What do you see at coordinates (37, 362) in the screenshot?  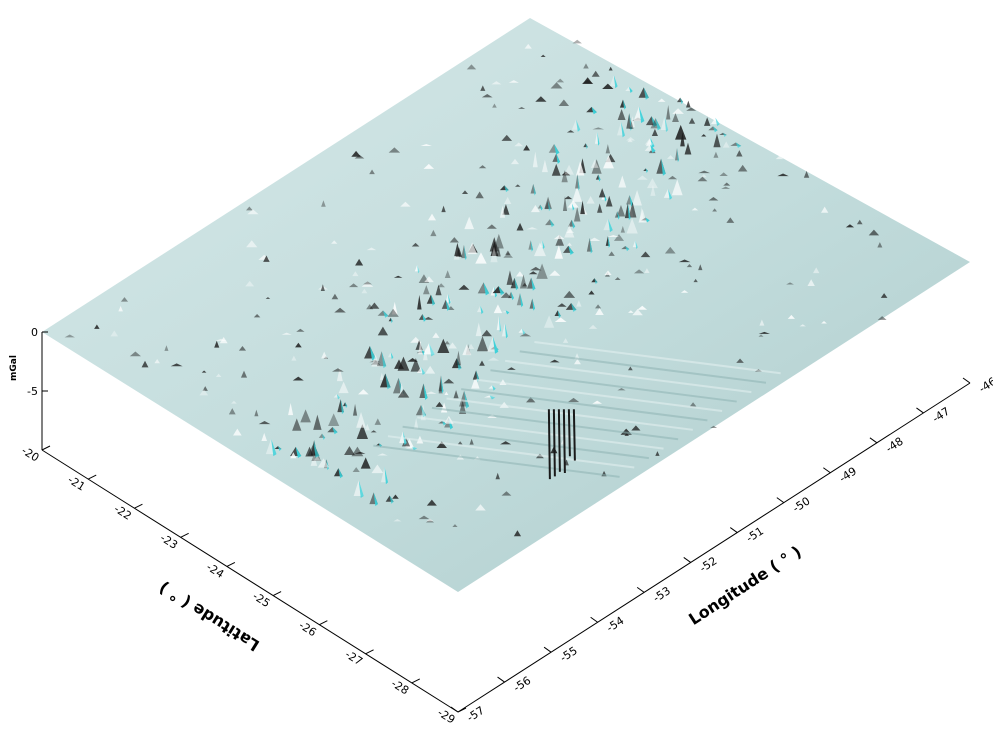 I see `z-axis-ticks: 0 -5` at bounding box center [37, 362].